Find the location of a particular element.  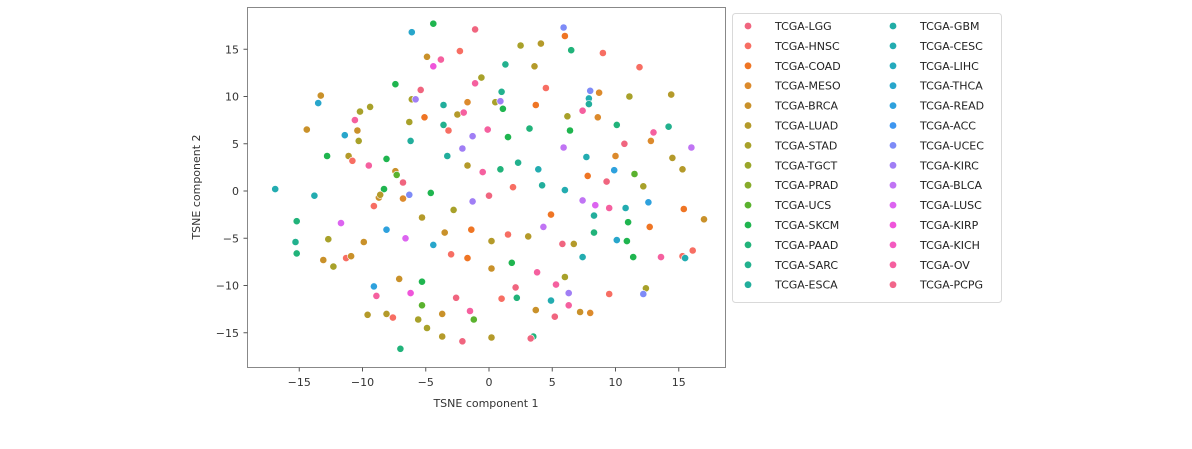

legend-label: TCGA-LUAD is located at coordinates (806, 126).